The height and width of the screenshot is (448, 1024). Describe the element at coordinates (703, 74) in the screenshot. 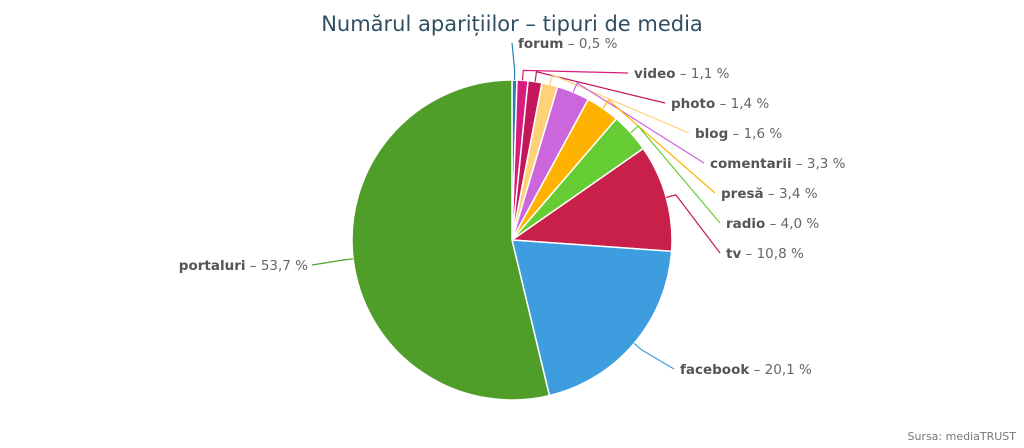

I see `slice-label-value: – 1,1 %` at that location.